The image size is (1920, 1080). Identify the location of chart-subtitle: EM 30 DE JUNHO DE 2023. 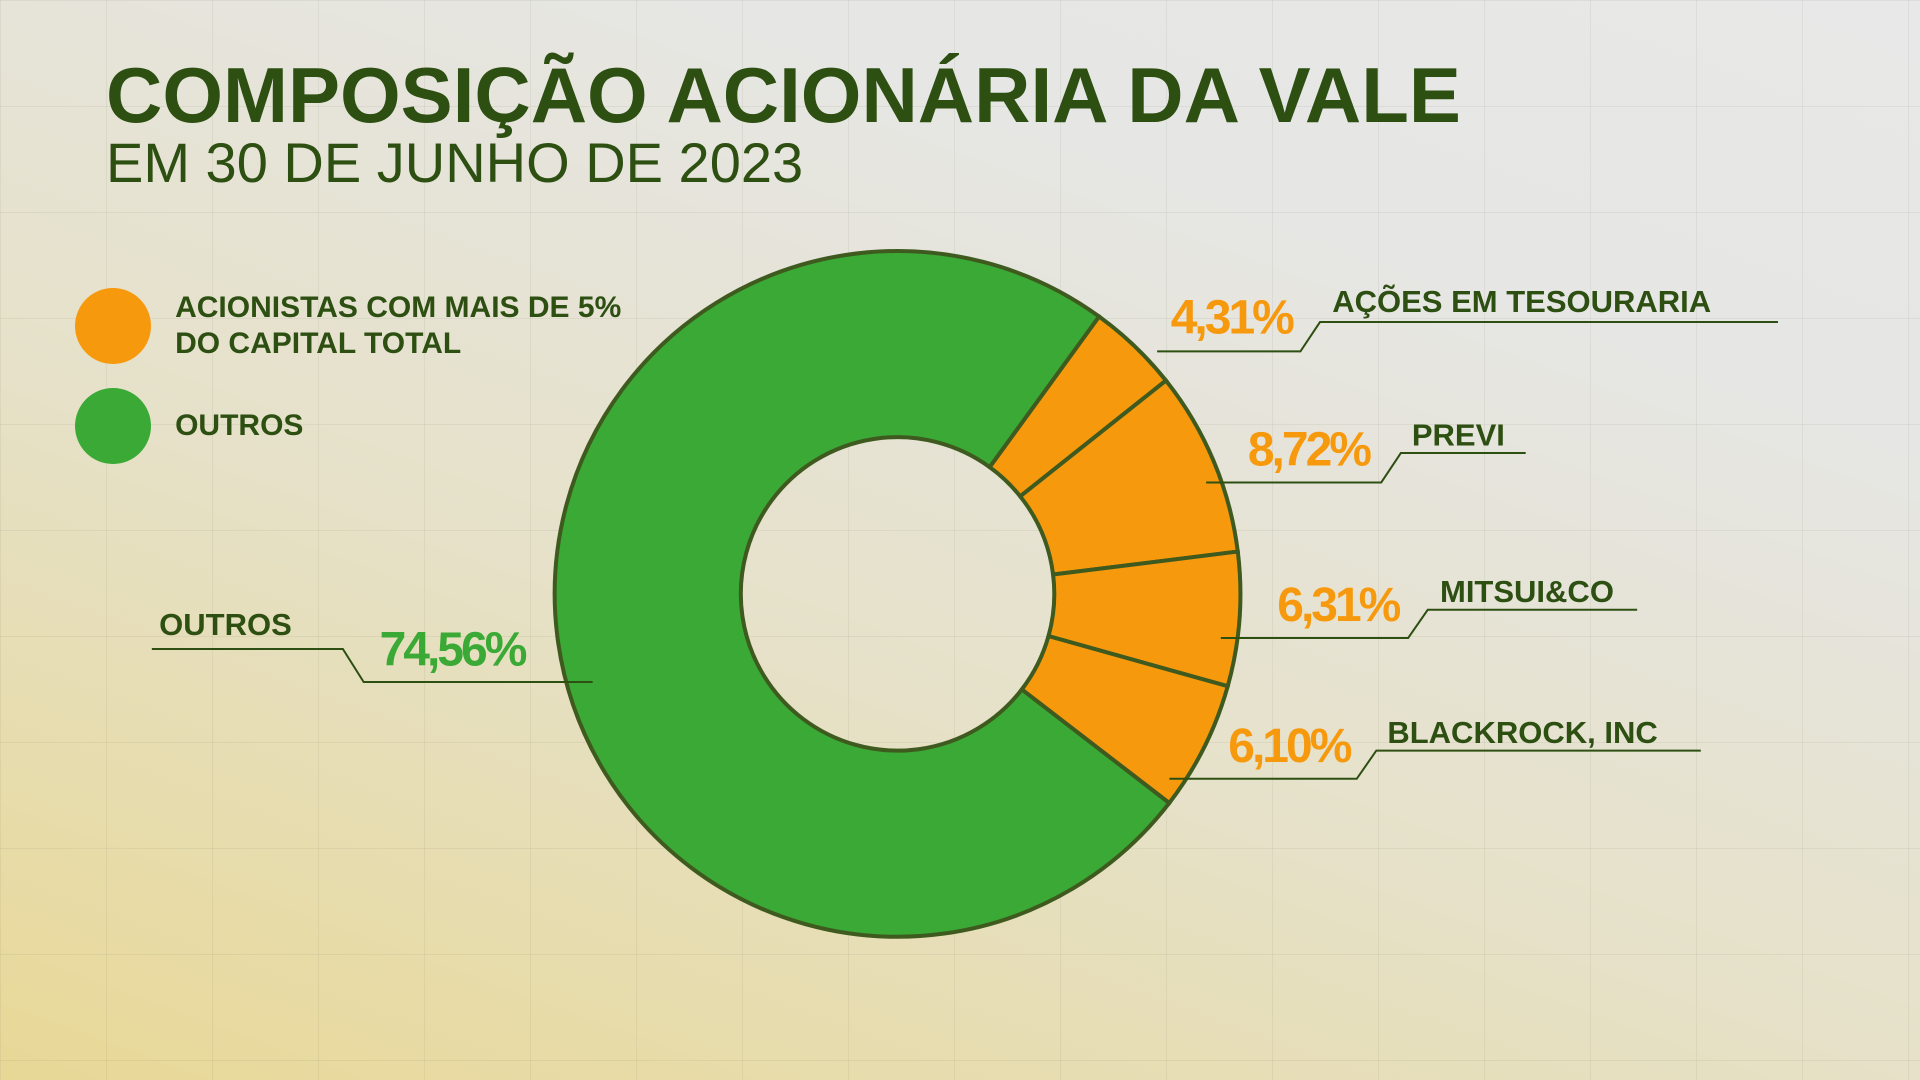
(454, 162).